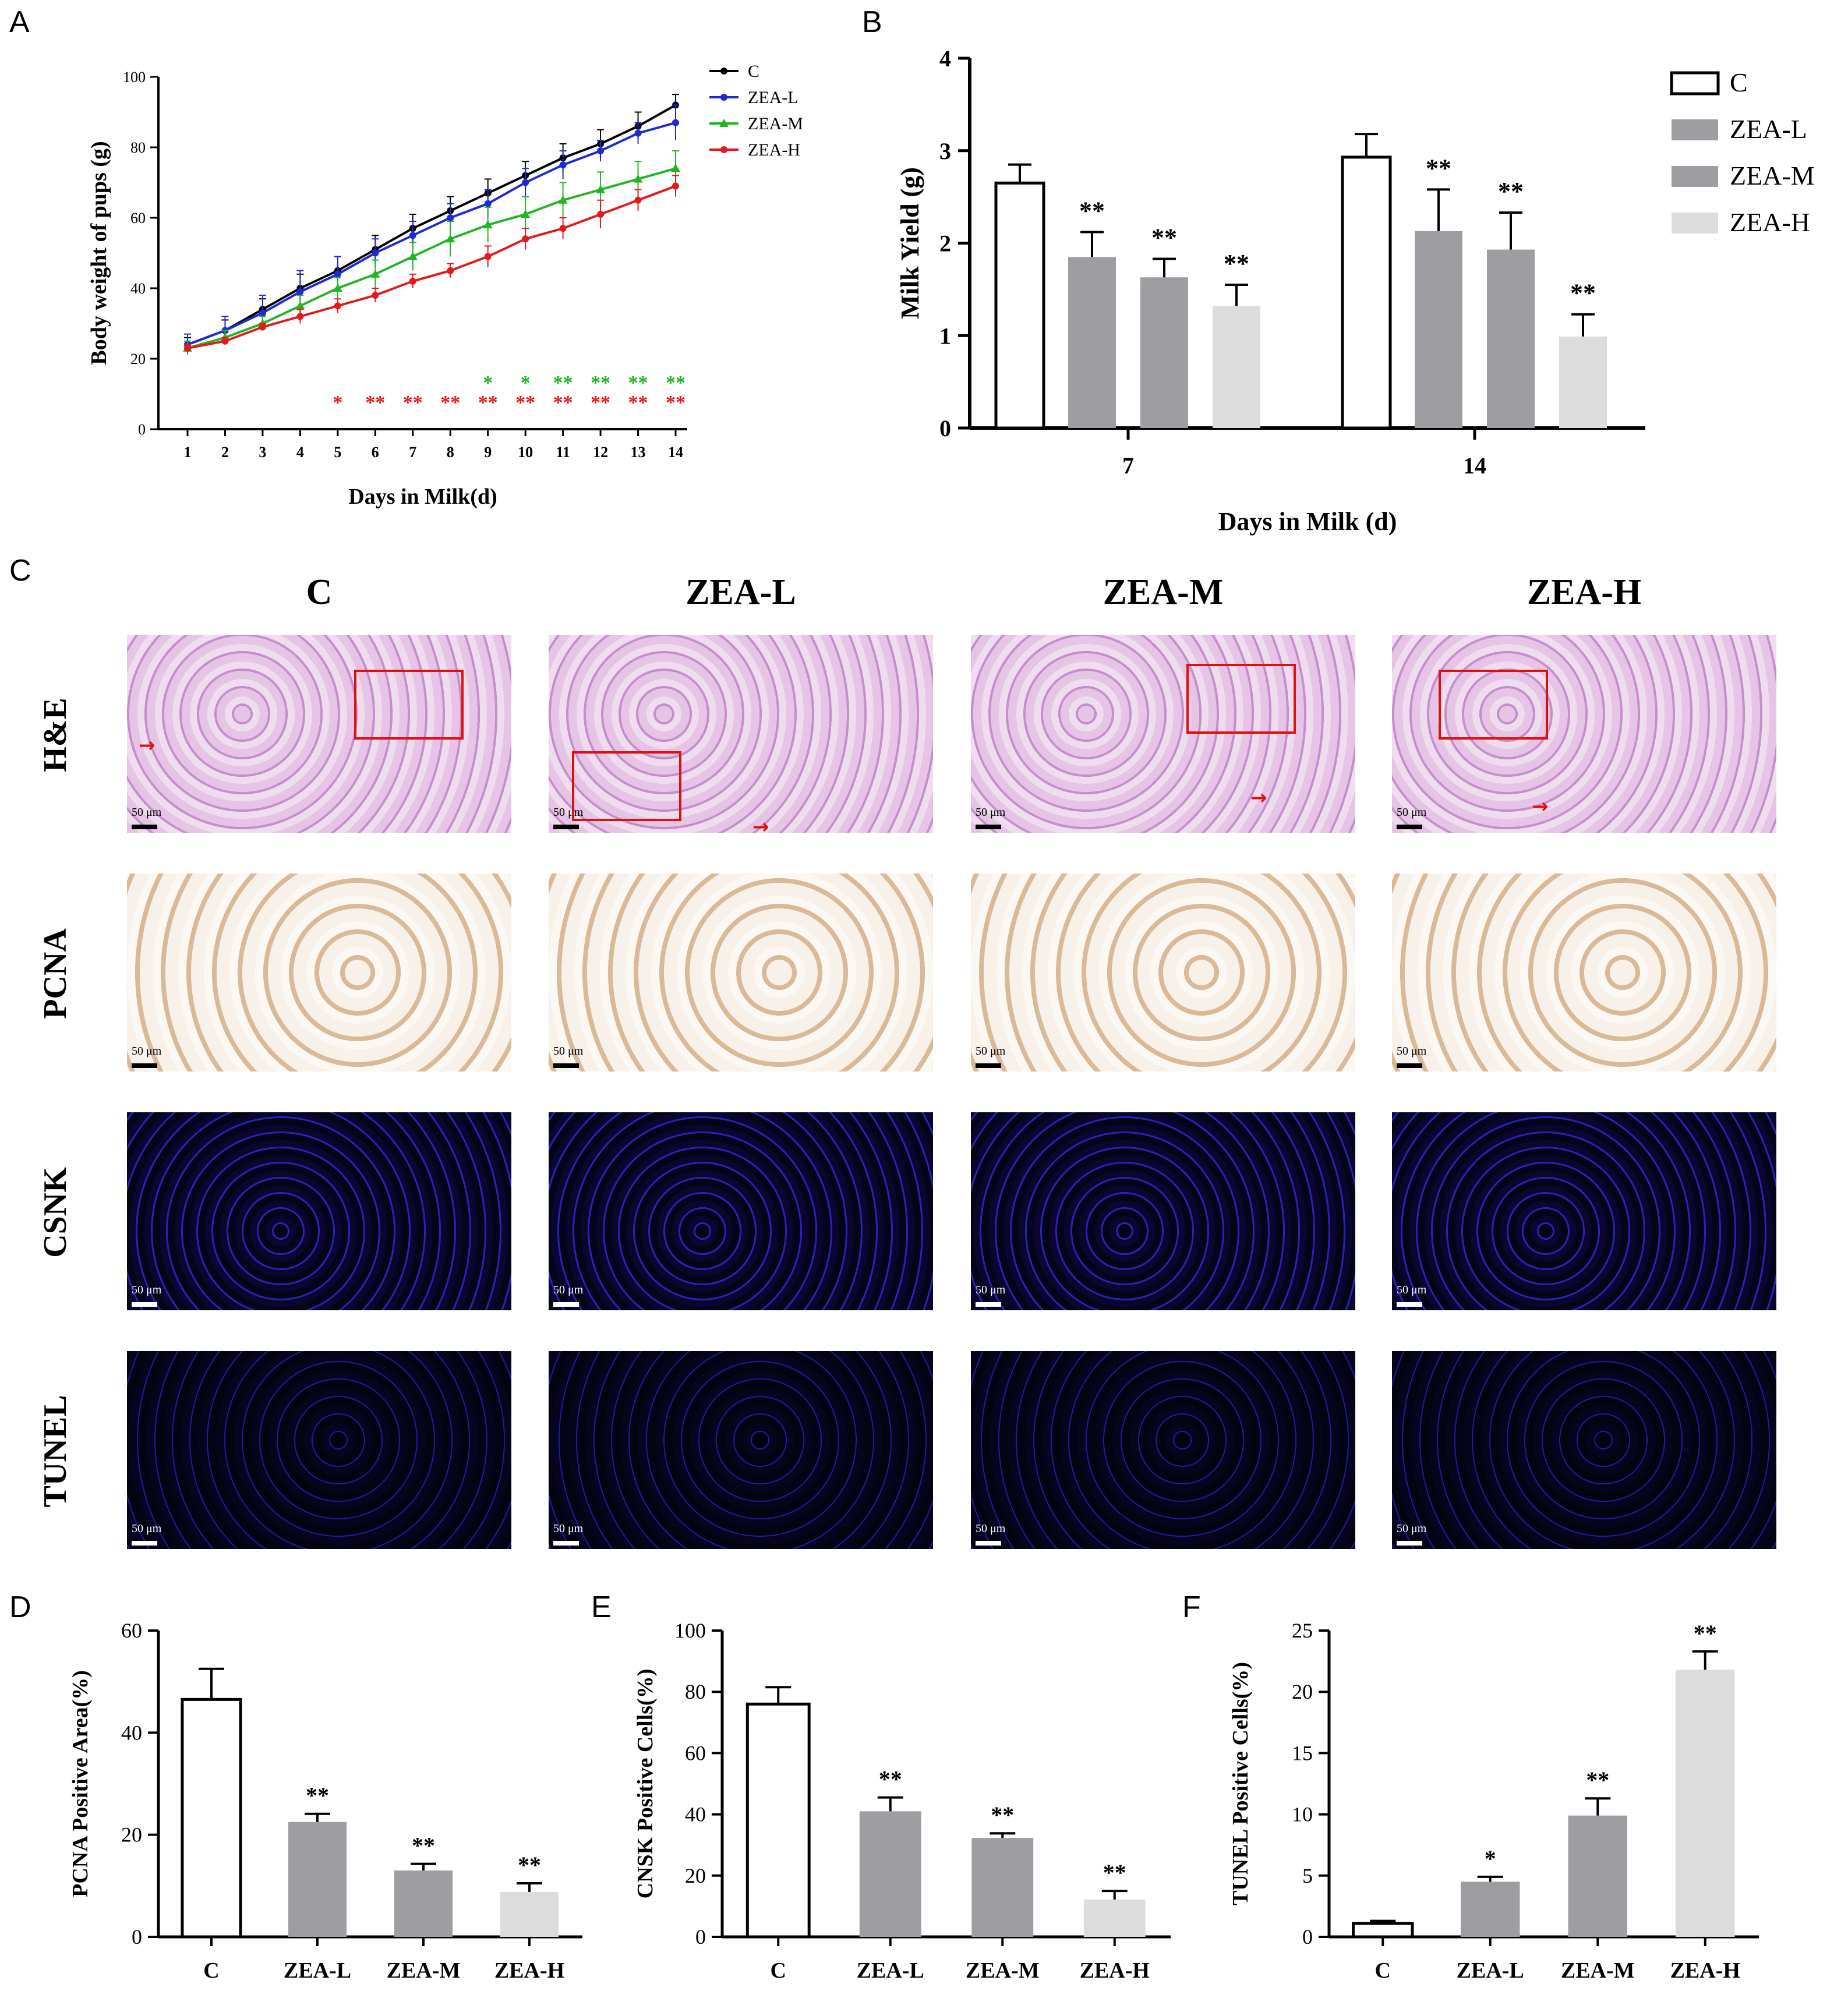 This screenshot has width=1848, height=2005. I want to click on y-tick-label-e: 100, so click(690, 1630).